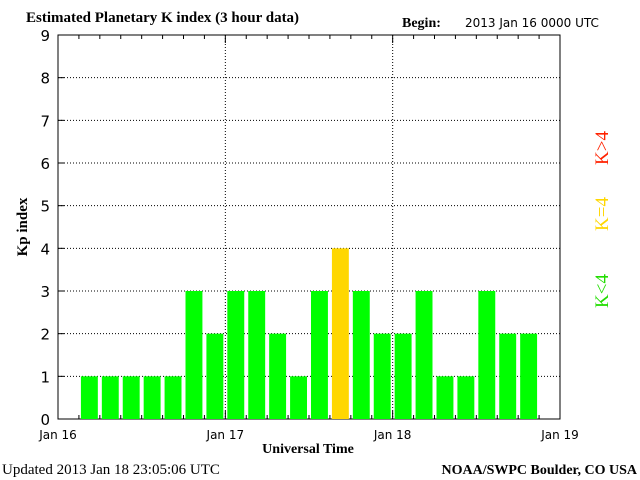 This screenshot has width=640, height=480. Describe the element at coordinates (45, 420) in the screenshot. I see `y-tick-label: 0` at that location.